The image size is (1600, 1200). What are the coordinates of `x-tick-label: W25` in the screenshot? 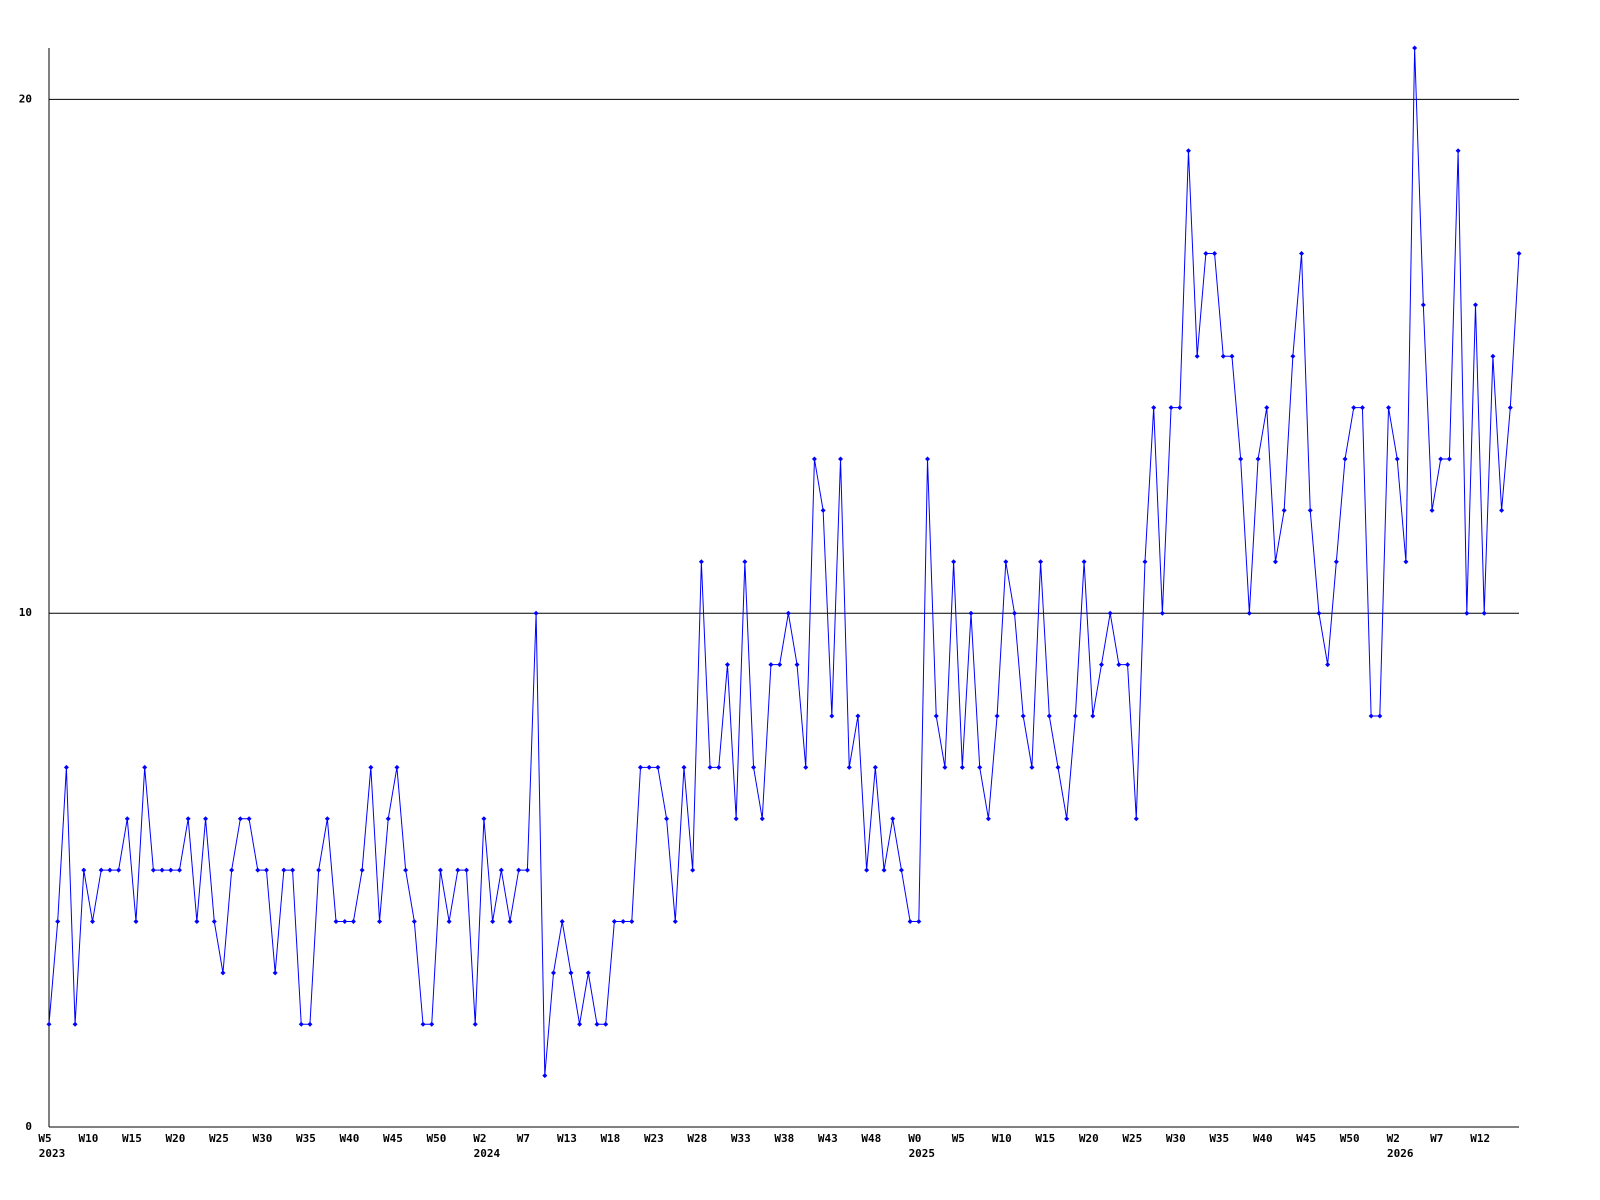 It's located at (1132, 1138).